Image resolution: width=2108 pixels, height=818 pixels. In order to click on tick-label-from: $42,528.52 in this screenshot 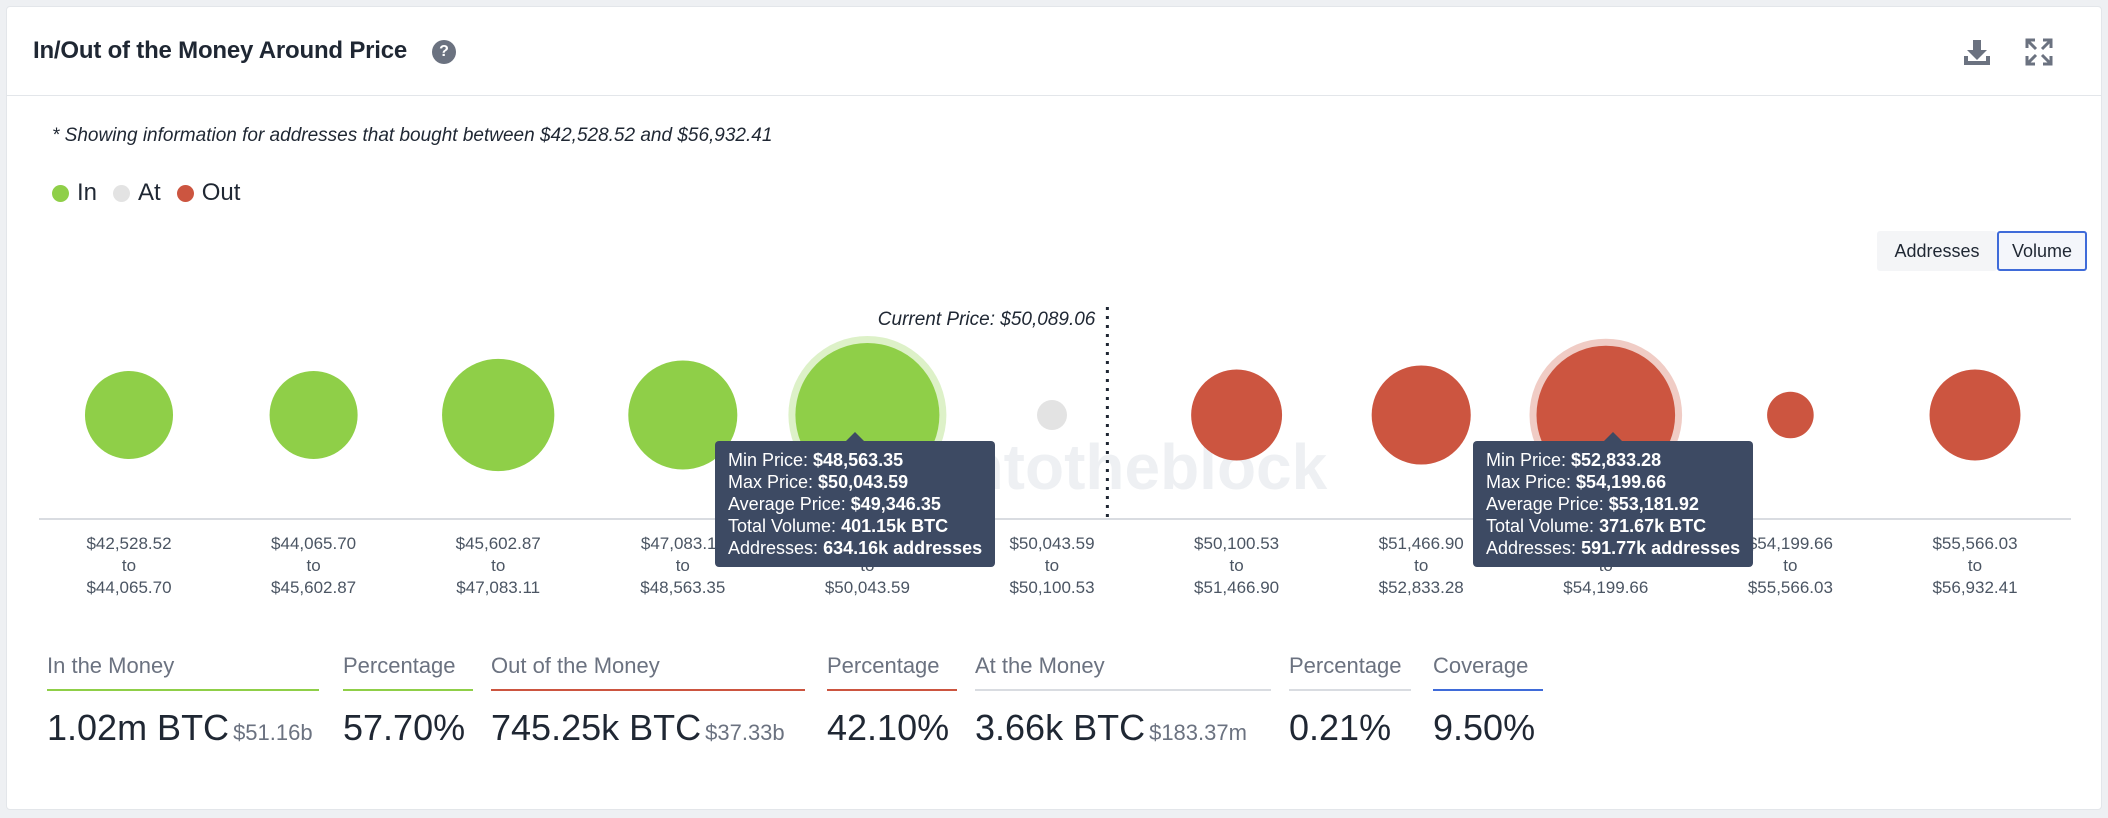, I will do `click(128, 543)`.